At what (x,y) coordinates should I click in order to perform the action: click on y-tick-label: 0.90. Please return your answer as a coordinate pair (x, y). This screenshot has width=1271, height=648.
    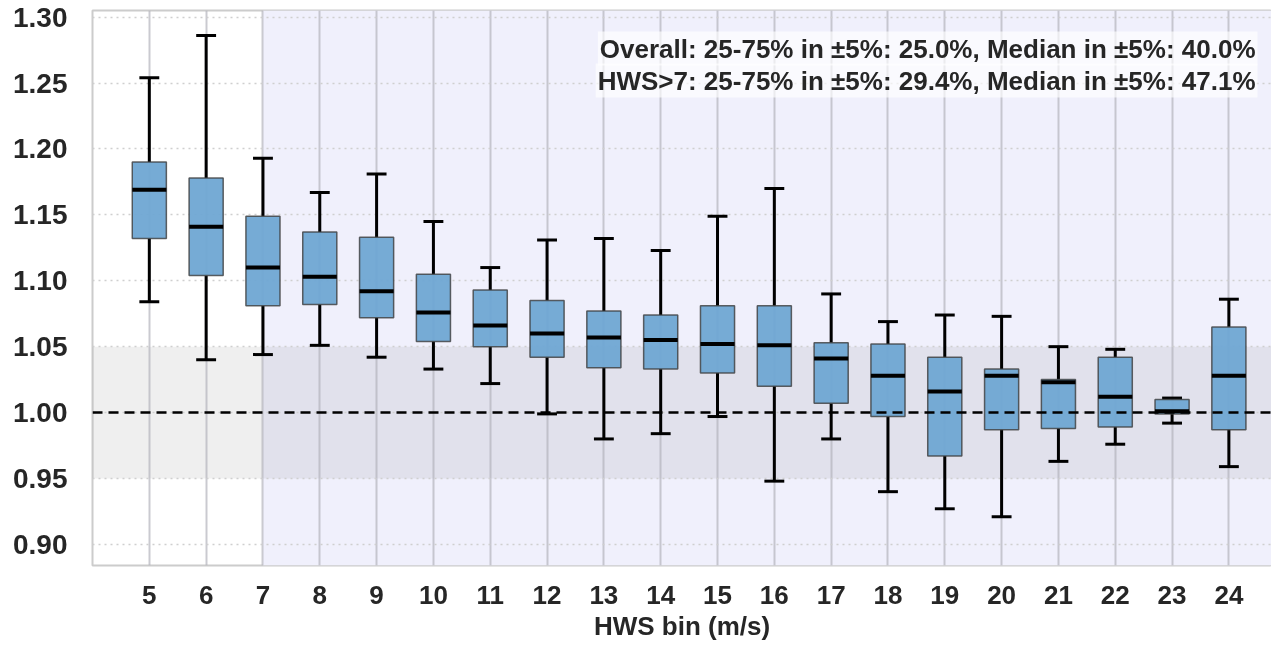
    Looking at the image, I should click on (40, 544).